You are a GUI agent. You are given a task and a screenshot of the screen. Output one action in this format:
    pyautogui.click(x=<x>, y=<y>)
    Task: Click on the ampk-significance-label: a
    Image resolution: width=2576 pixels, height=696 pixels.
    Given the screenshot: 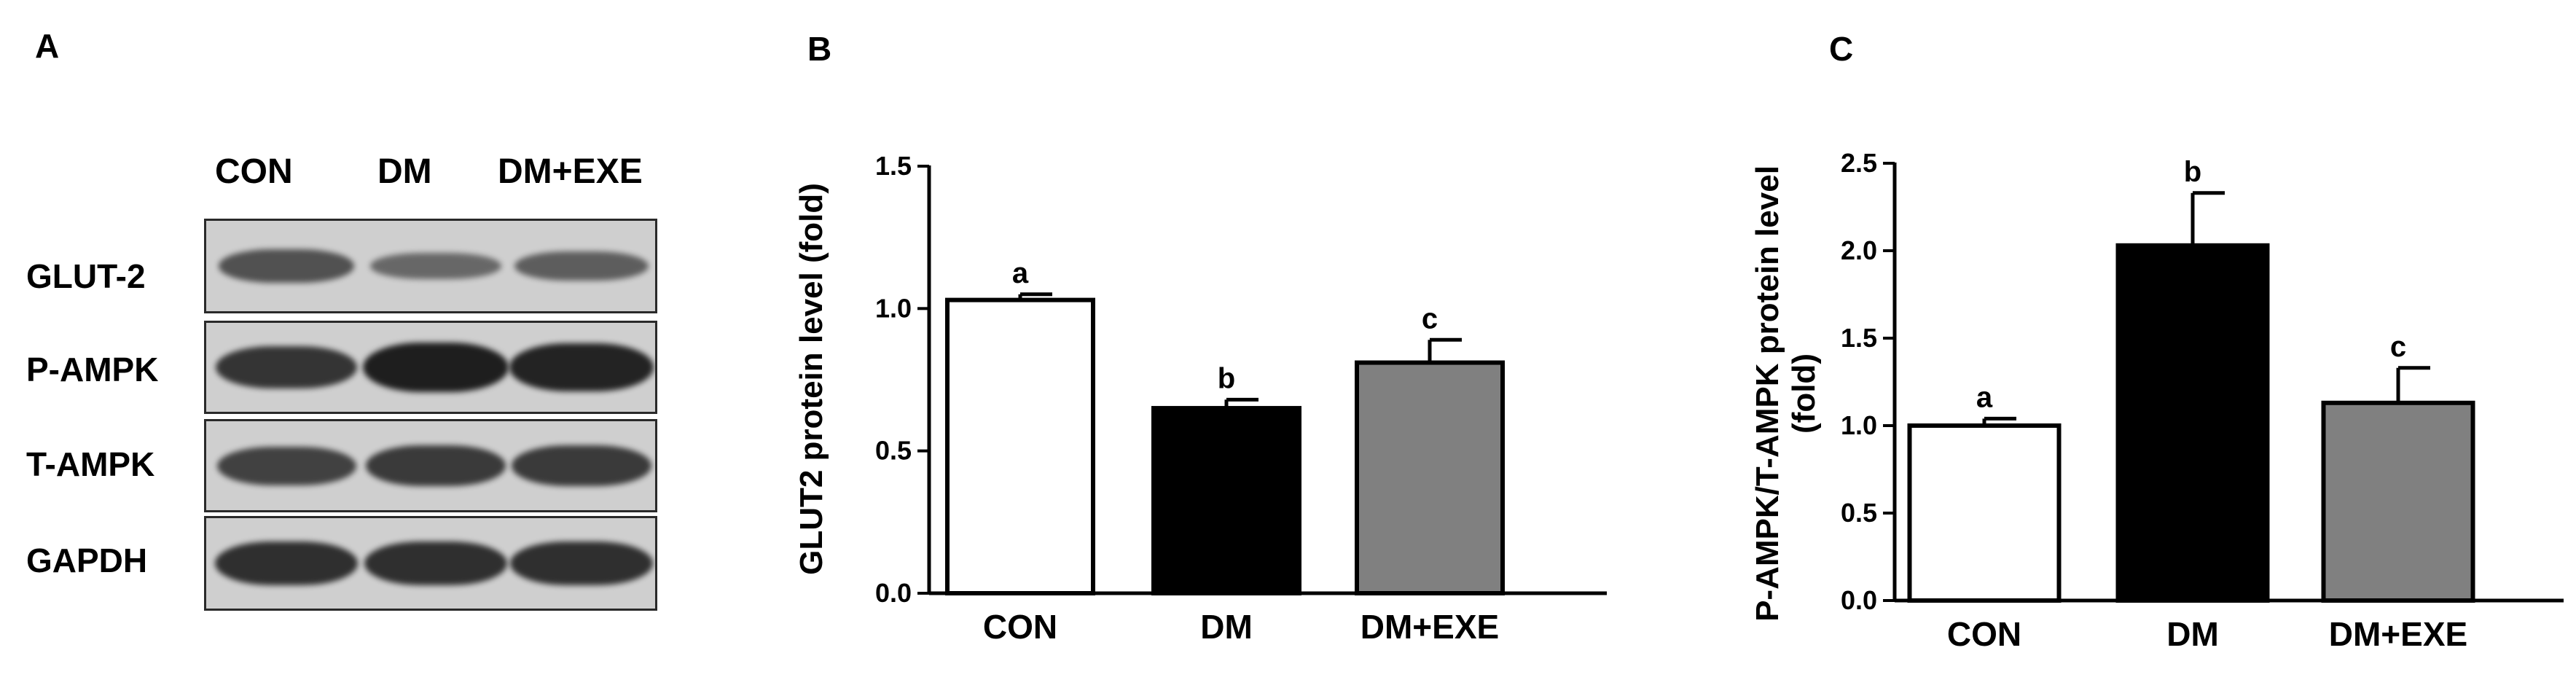 What is the action you would take?
    pyautogui.click(x=1984, y=397)
    